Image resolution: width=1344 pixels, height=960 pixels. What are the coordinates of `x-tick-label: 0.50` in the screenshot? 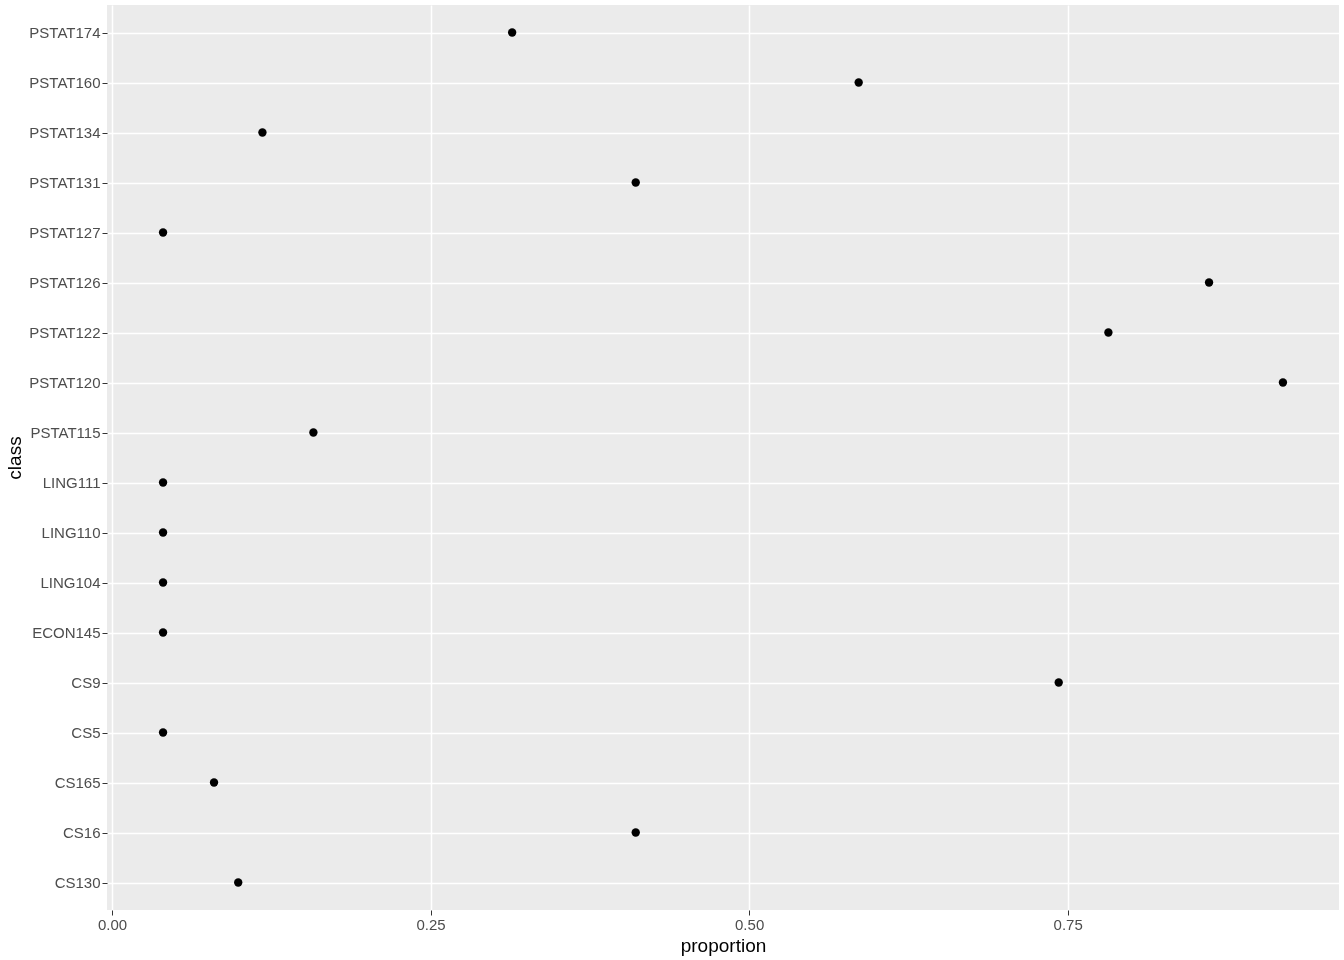 It's located at (750, 924).